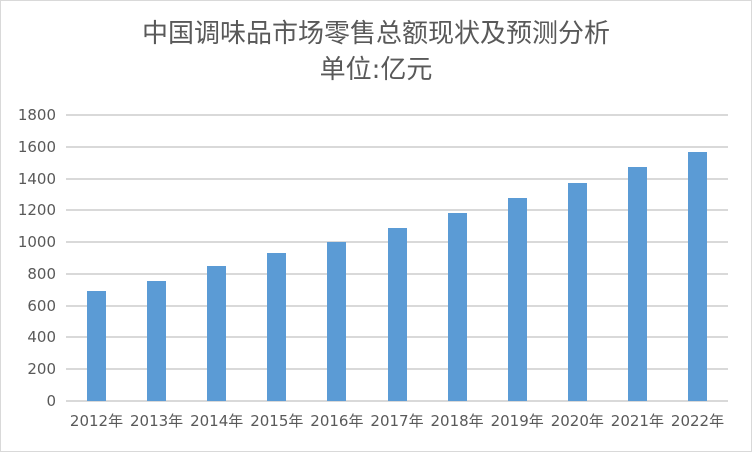 The image size is (752, 452). I want to click on y-tick-label: 400, so click(41, 337).